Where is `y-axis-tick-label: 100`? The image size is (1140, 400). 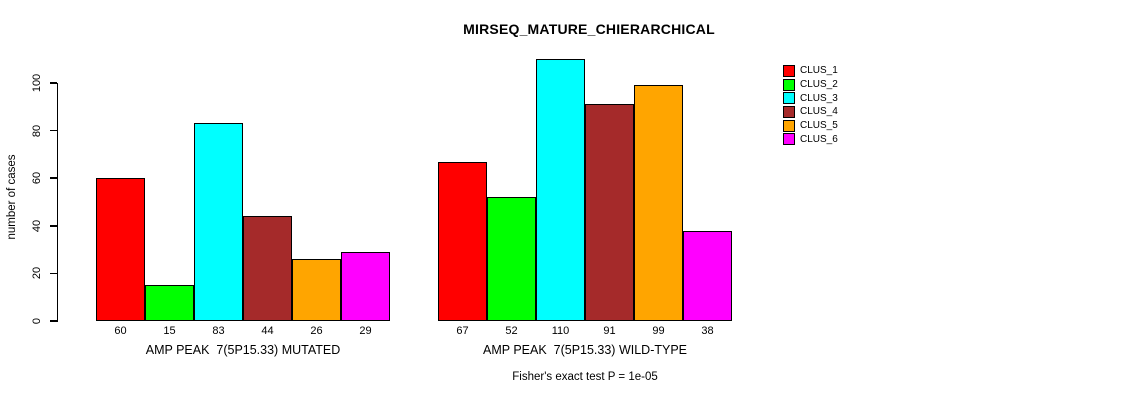 y-axis-tick-label: 100 is located at coordinates (37, 83).